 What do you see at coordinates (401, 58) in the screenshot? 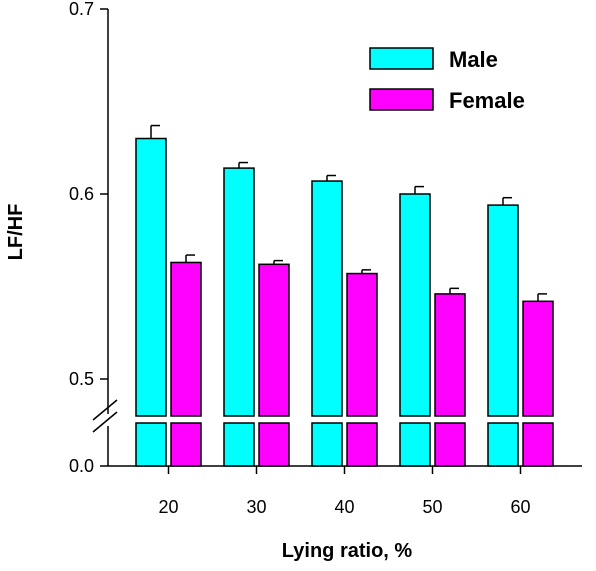
I see `legend-swatch-male` at bounding box center [401, 58].